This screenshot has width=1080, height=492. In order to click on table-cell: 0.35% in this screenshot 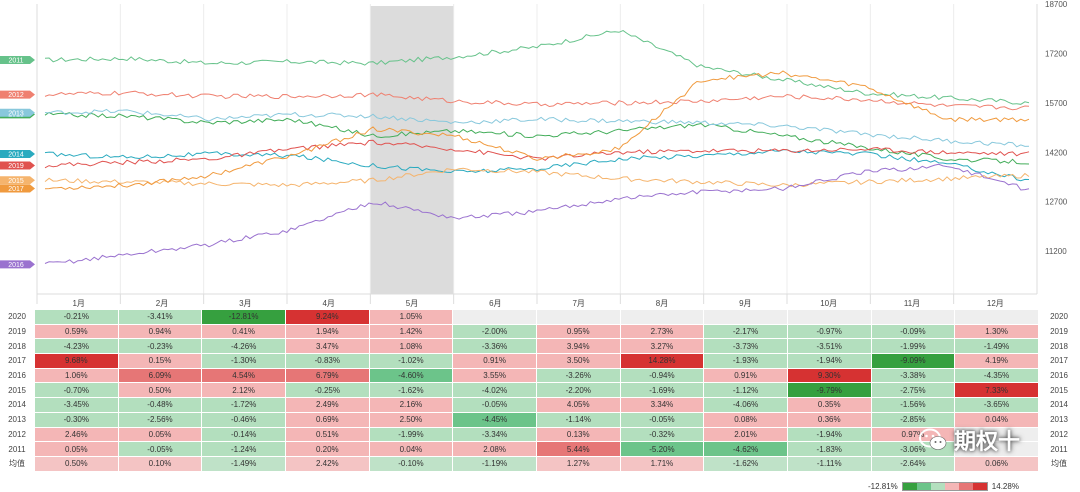, I will do `click(829, 405)`.